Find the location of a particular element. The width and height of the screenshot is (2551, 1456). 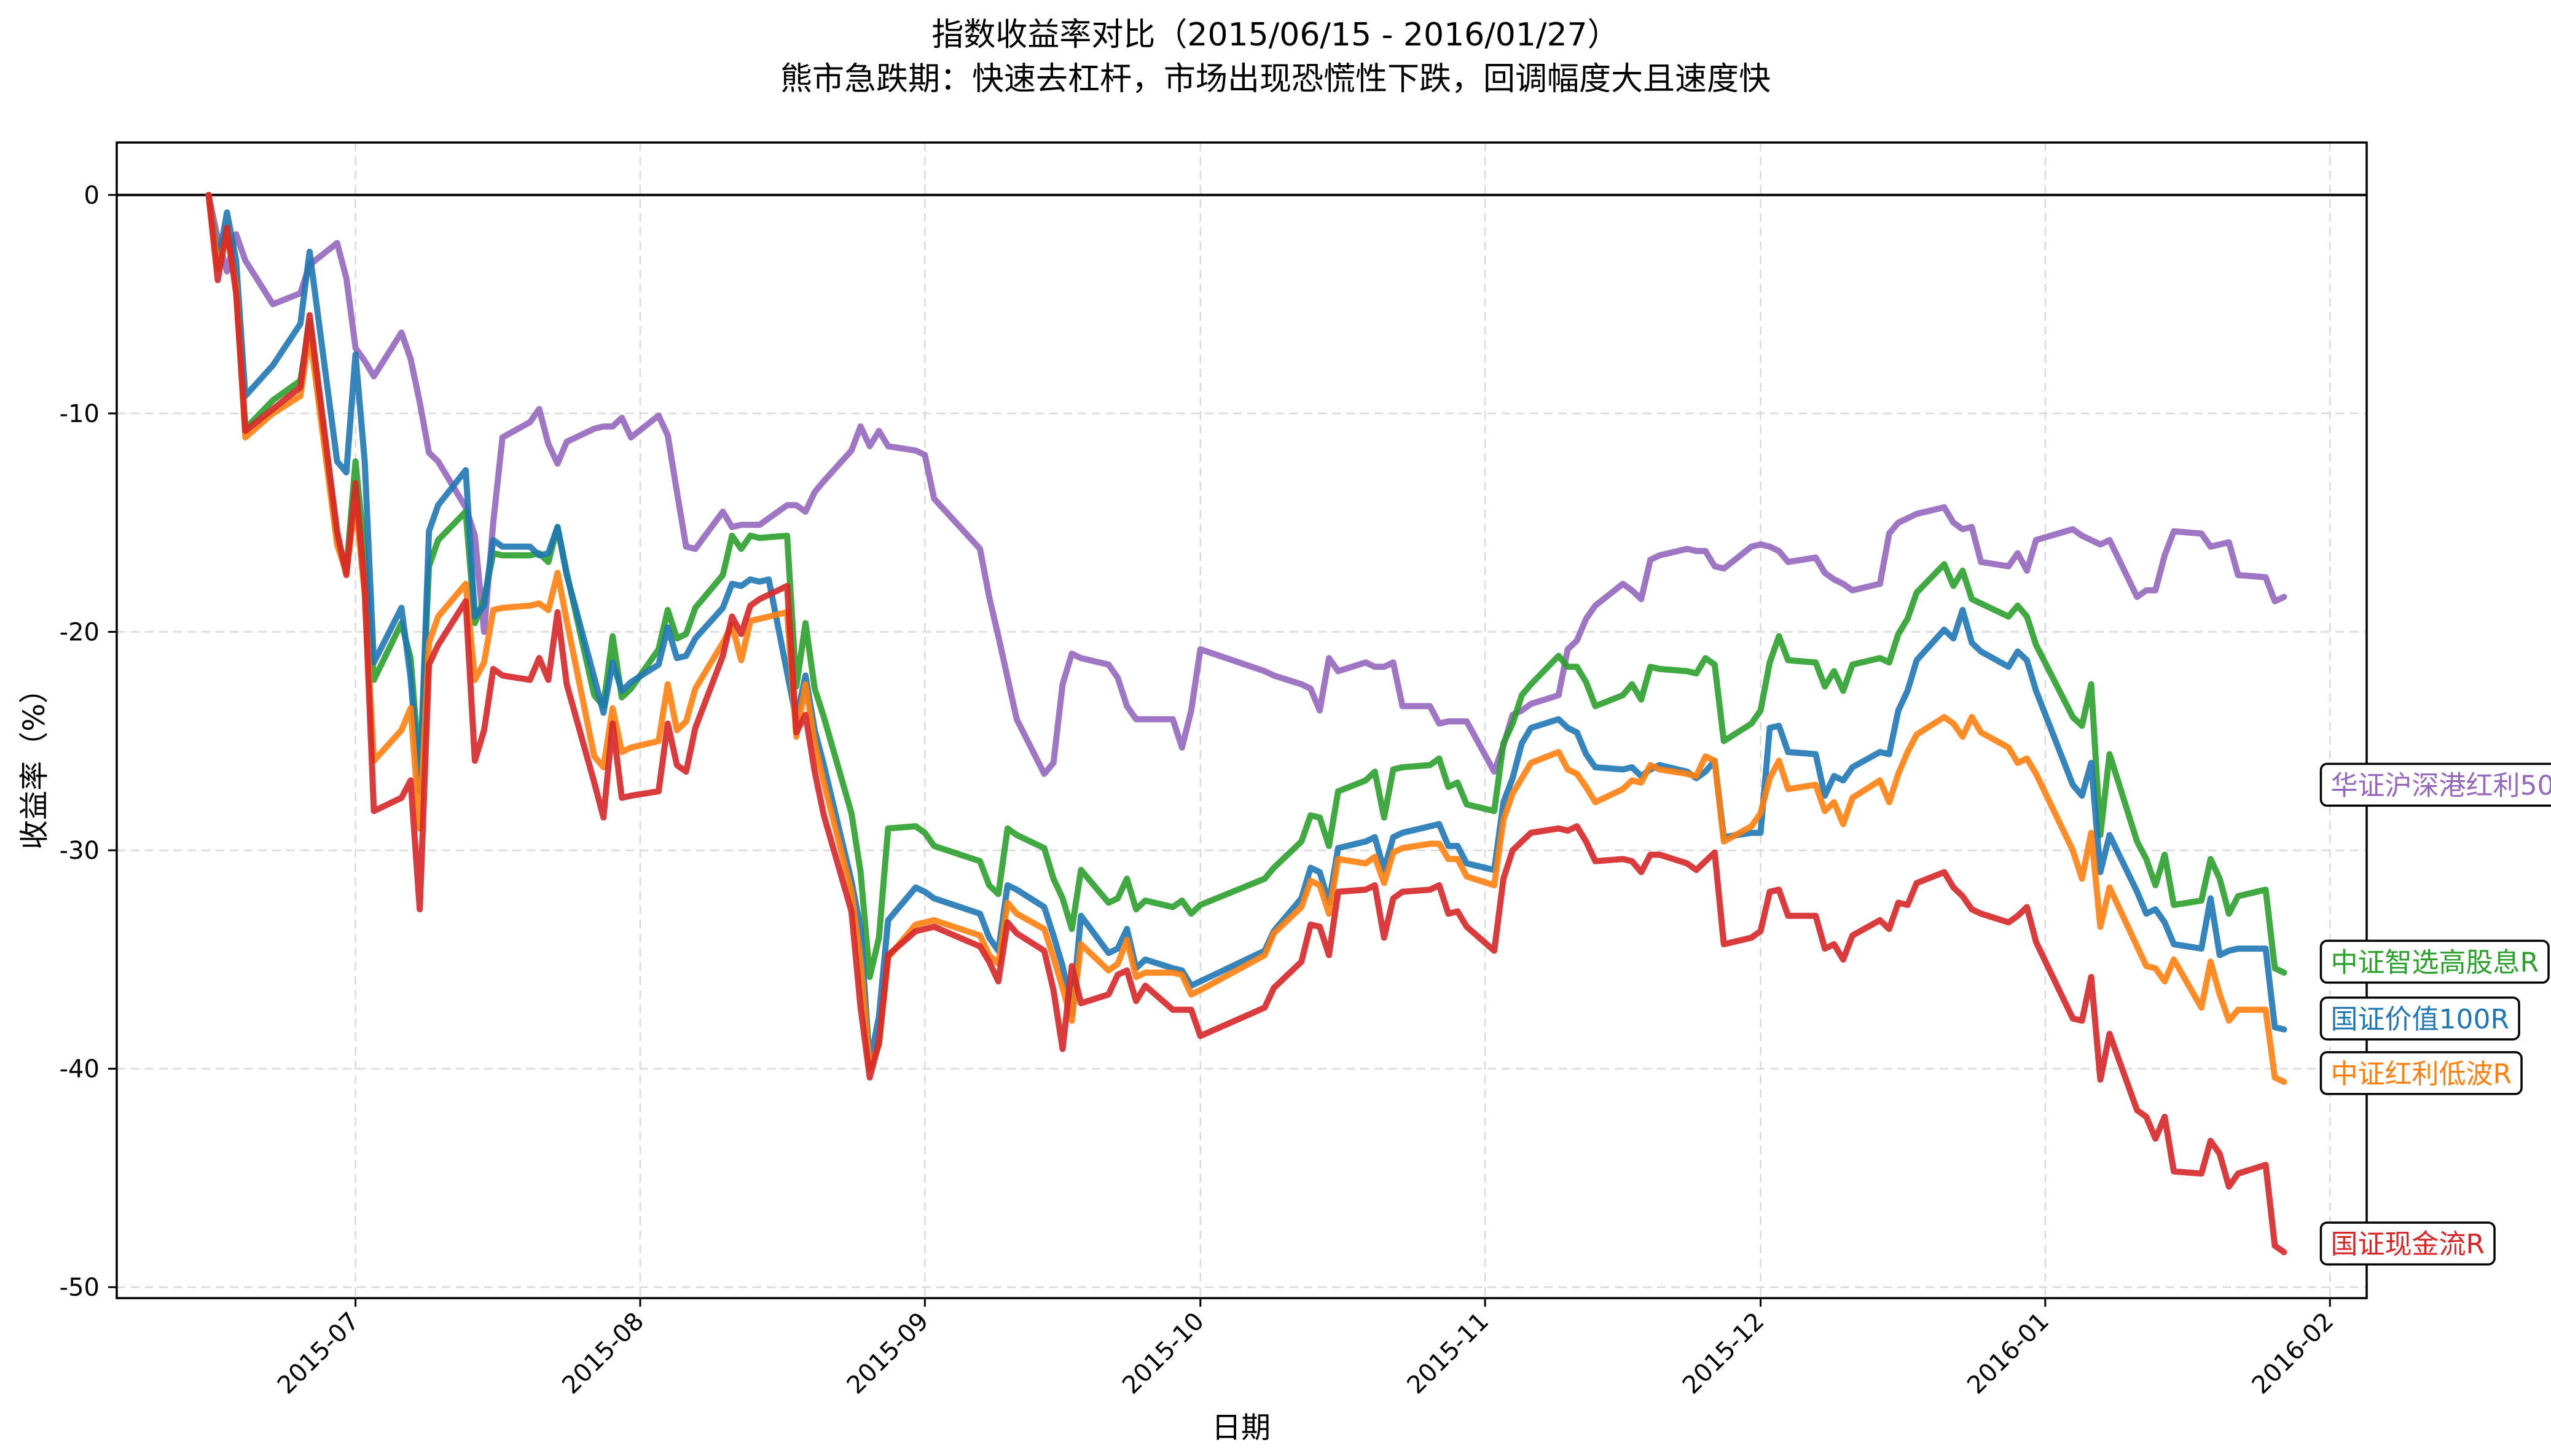

y-tick-label: -20 is located at coordinates (80, 632).